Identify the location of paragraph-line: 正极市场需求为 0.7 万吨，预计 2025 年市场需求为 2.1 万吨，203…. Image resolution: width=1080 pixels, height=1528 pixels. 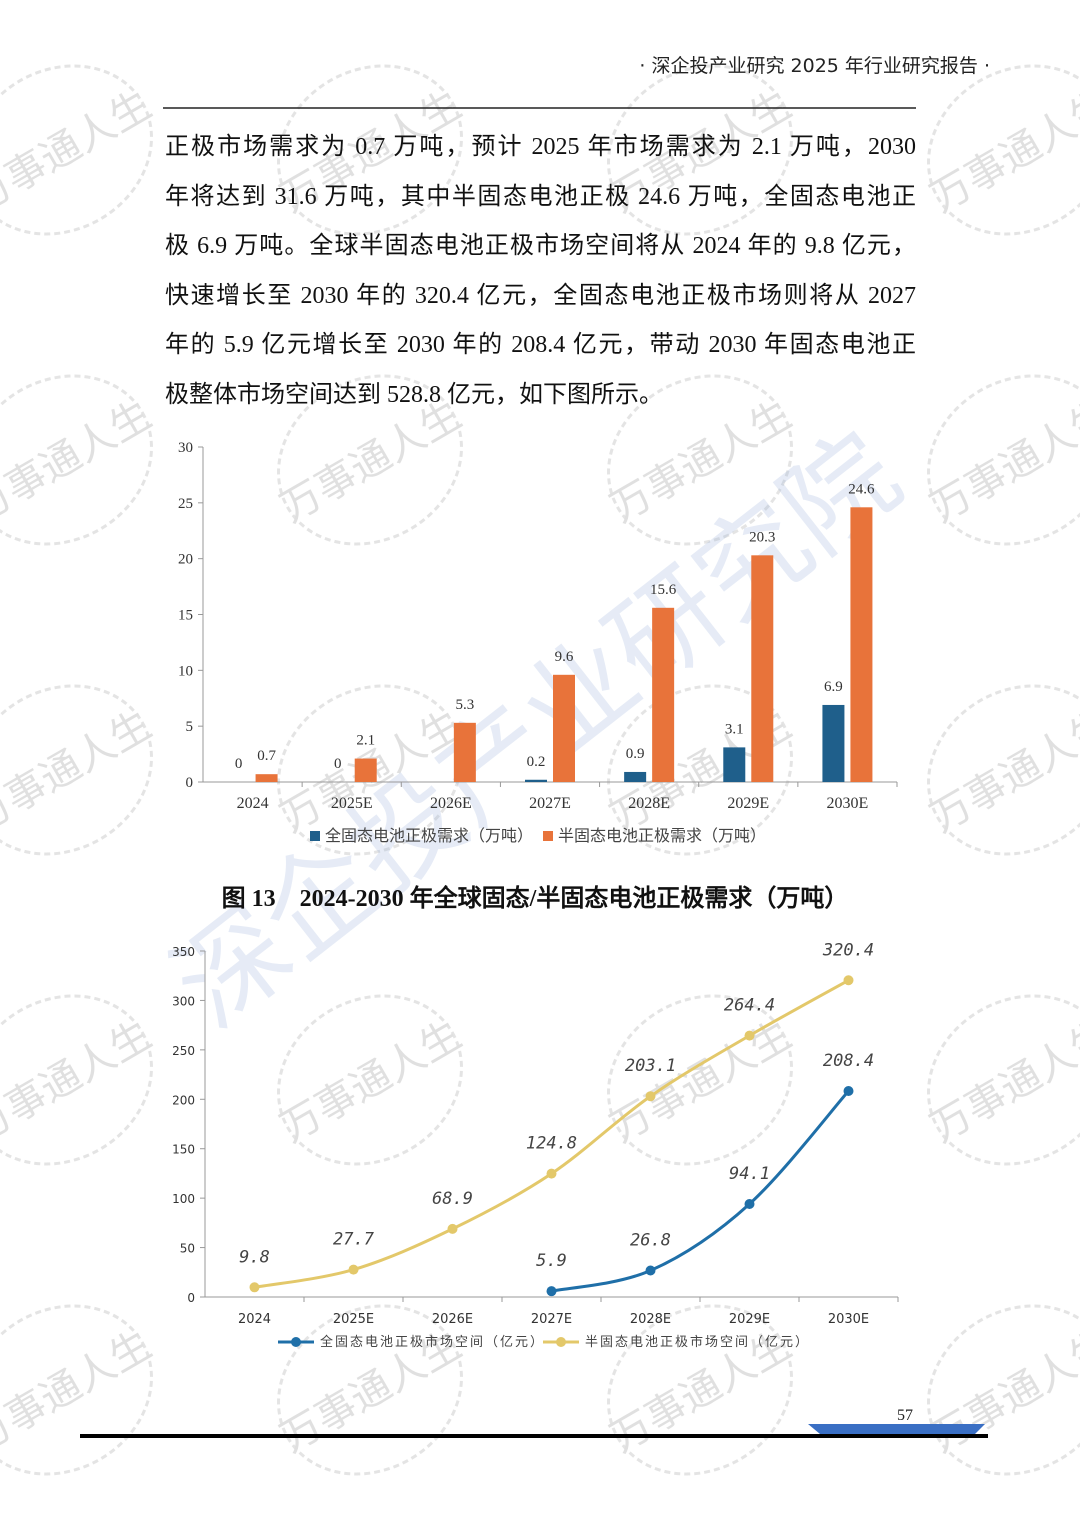
(540, 147).